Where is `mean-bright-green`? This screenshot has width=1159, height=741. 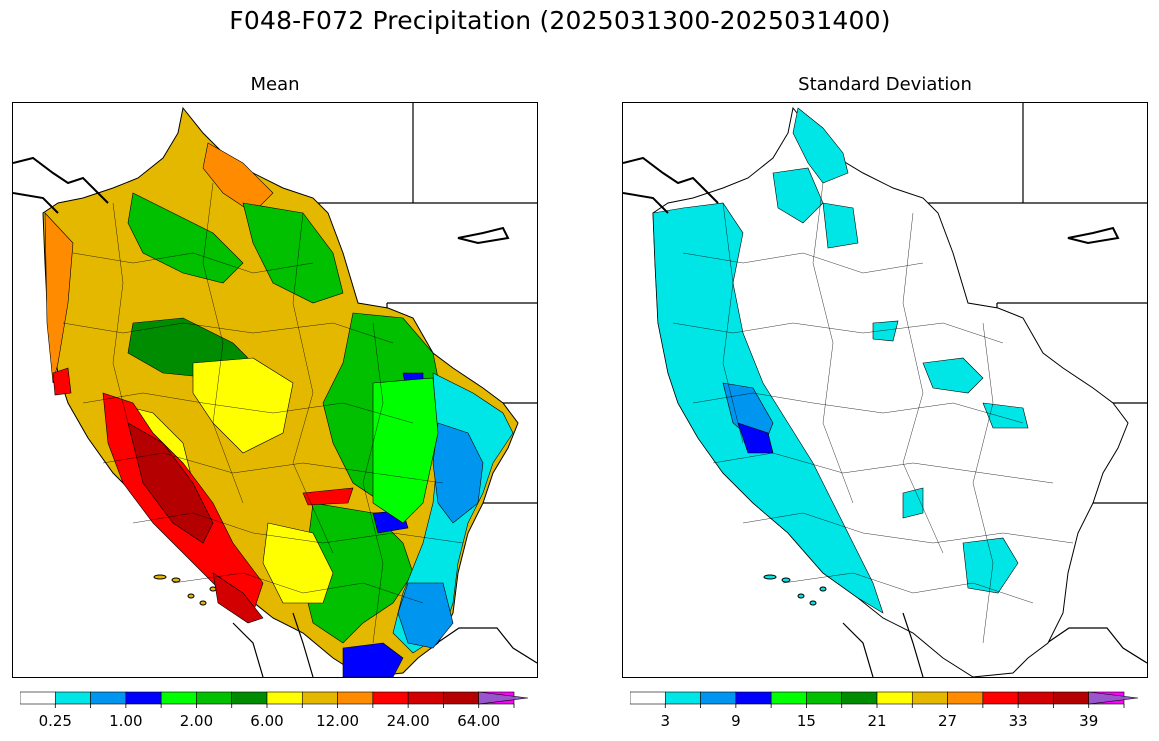
mean-bright-green is located at coordinates (405, 450).